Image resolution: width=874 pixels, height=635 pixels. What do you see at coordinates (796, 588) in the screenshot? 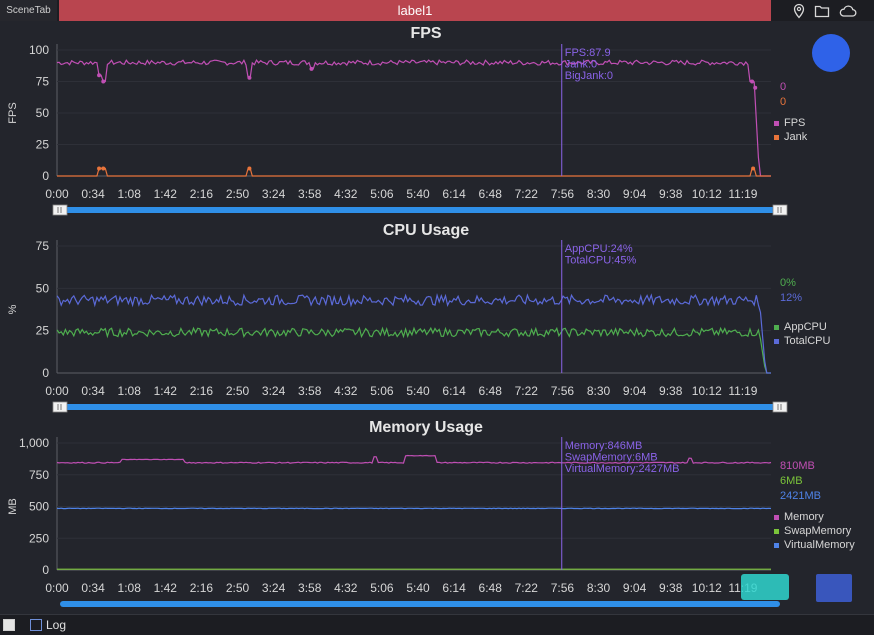
I see `watermark-logo` at bounding box center [796, 588].